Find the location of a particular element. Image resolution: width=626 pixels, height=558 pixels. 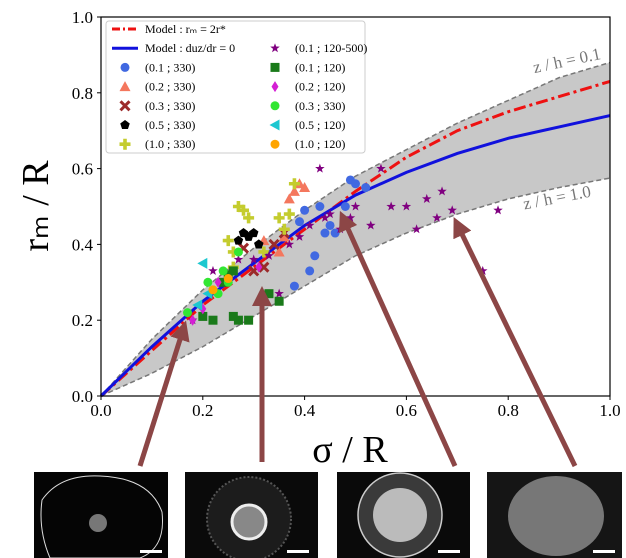

legend-box is located at coordinates (235, 87).